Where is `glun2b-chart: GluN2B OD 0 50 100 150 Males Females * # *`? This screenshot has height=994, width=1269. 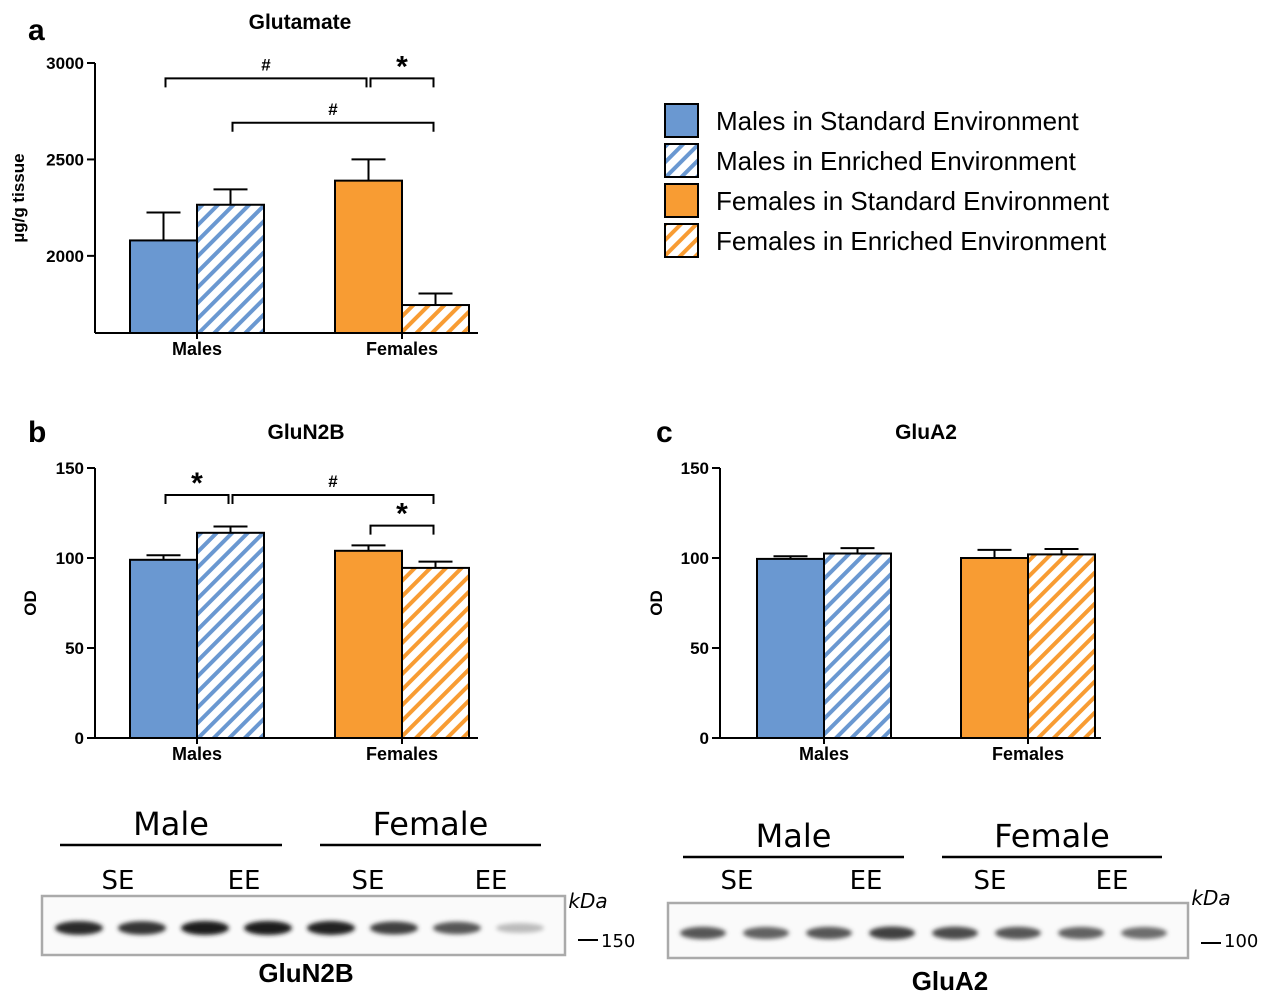
glun2b-chart: GluN2B OD 0 50 100 150 Males Females * # * is located at coordinates (249, 592).